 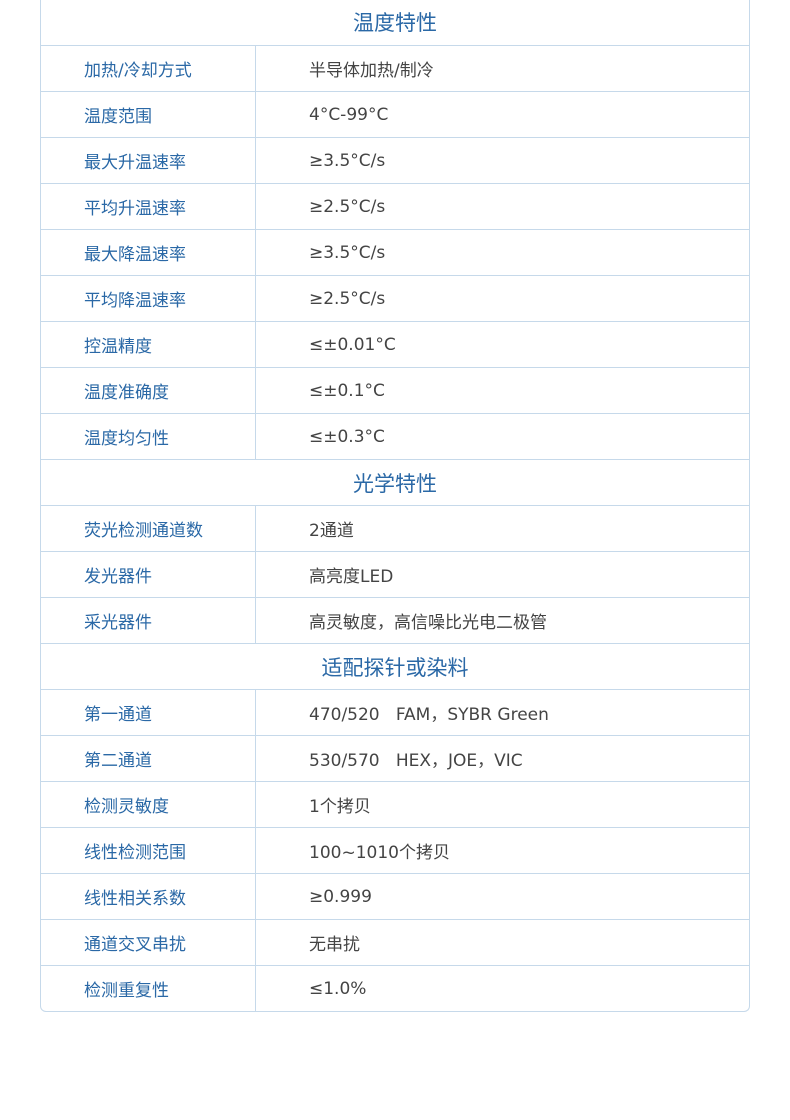 I want to click on table-row: 平均降温速率 ≥2.5°C/s, so click(x=395, y=298).